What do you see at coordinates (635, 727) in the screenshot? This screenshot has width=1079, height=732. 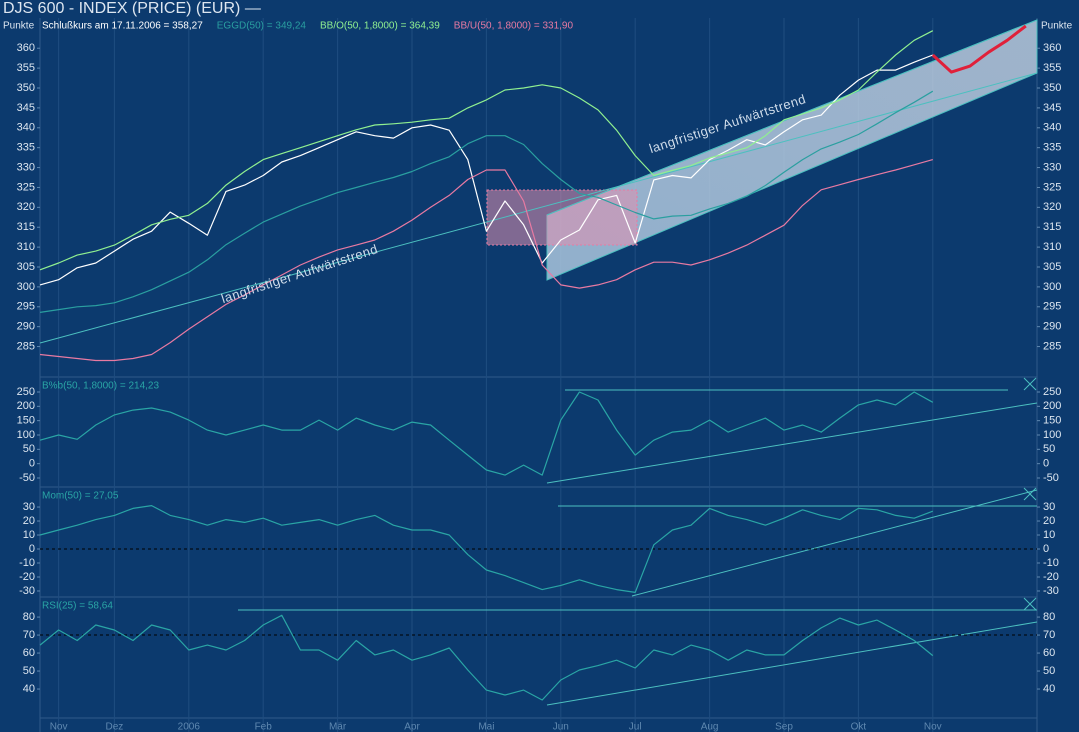 I see `x-tick-label: Jul` at bounding box center [635, 727].